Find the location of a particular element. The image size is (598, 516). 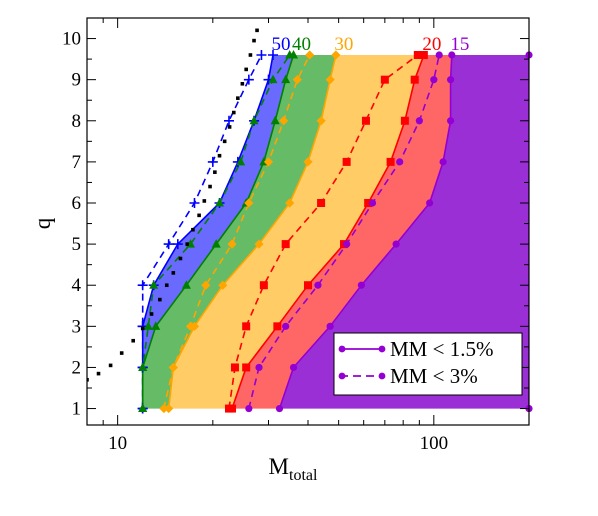

xtick-label-10: 10 is located at coordinates (117, 443).